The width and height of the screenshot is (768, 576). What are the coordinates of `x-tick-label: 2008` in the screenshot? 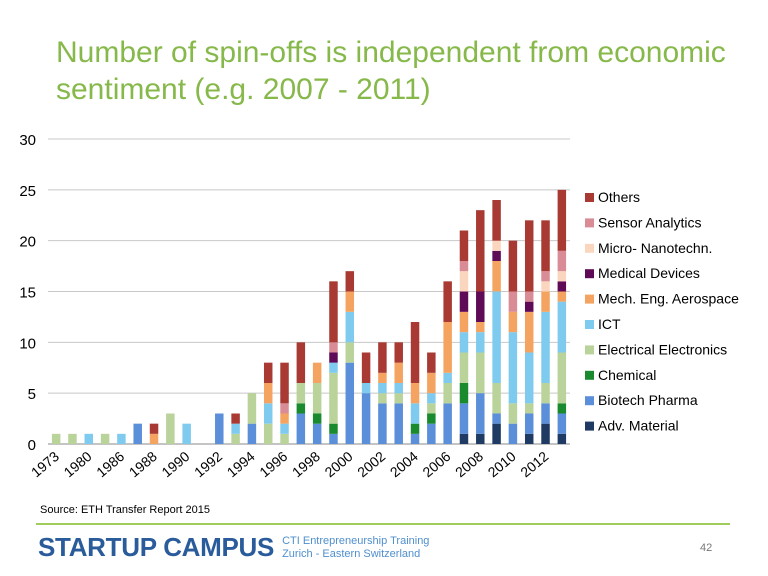 It's located at (469, 464).